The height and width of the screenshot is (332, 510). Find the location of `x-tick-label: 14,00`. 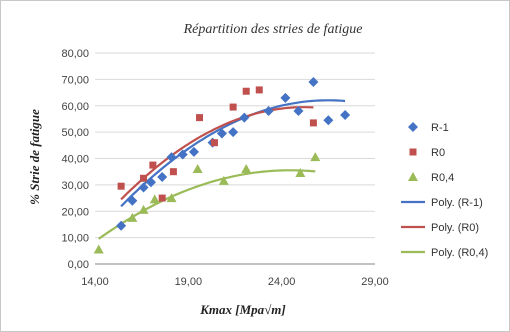

x-tick-label: 14,00 is located at coordinates (95, 282).